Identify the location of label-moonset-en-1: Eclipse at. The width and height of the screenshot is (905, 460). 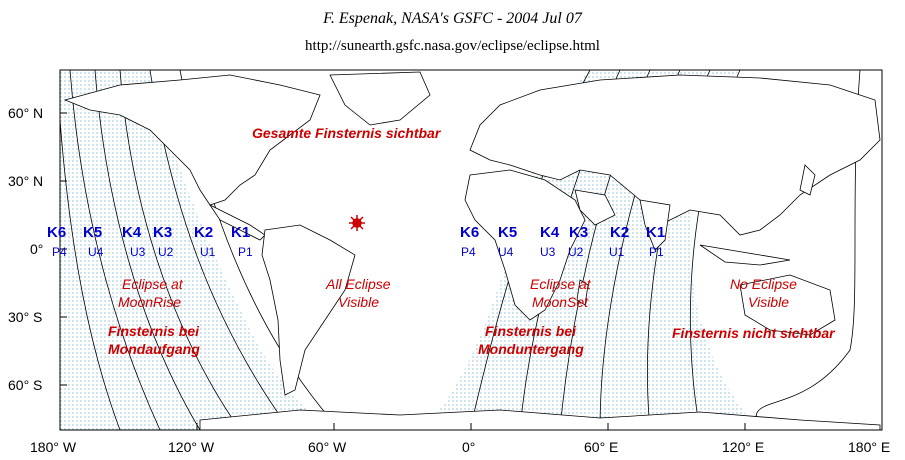
(561, 284).